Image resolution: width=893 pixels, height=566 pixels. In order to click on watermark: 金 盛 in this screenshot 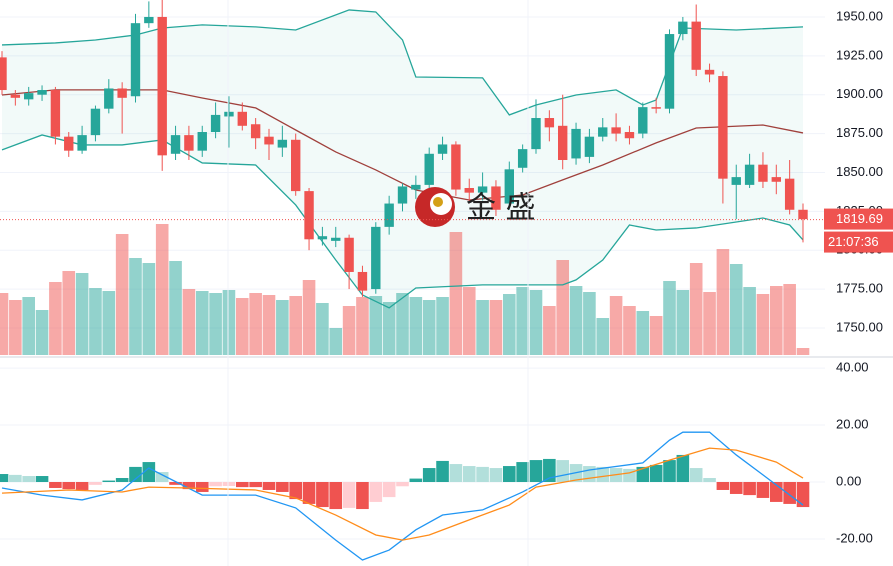, I will do `click(475, 207)`.